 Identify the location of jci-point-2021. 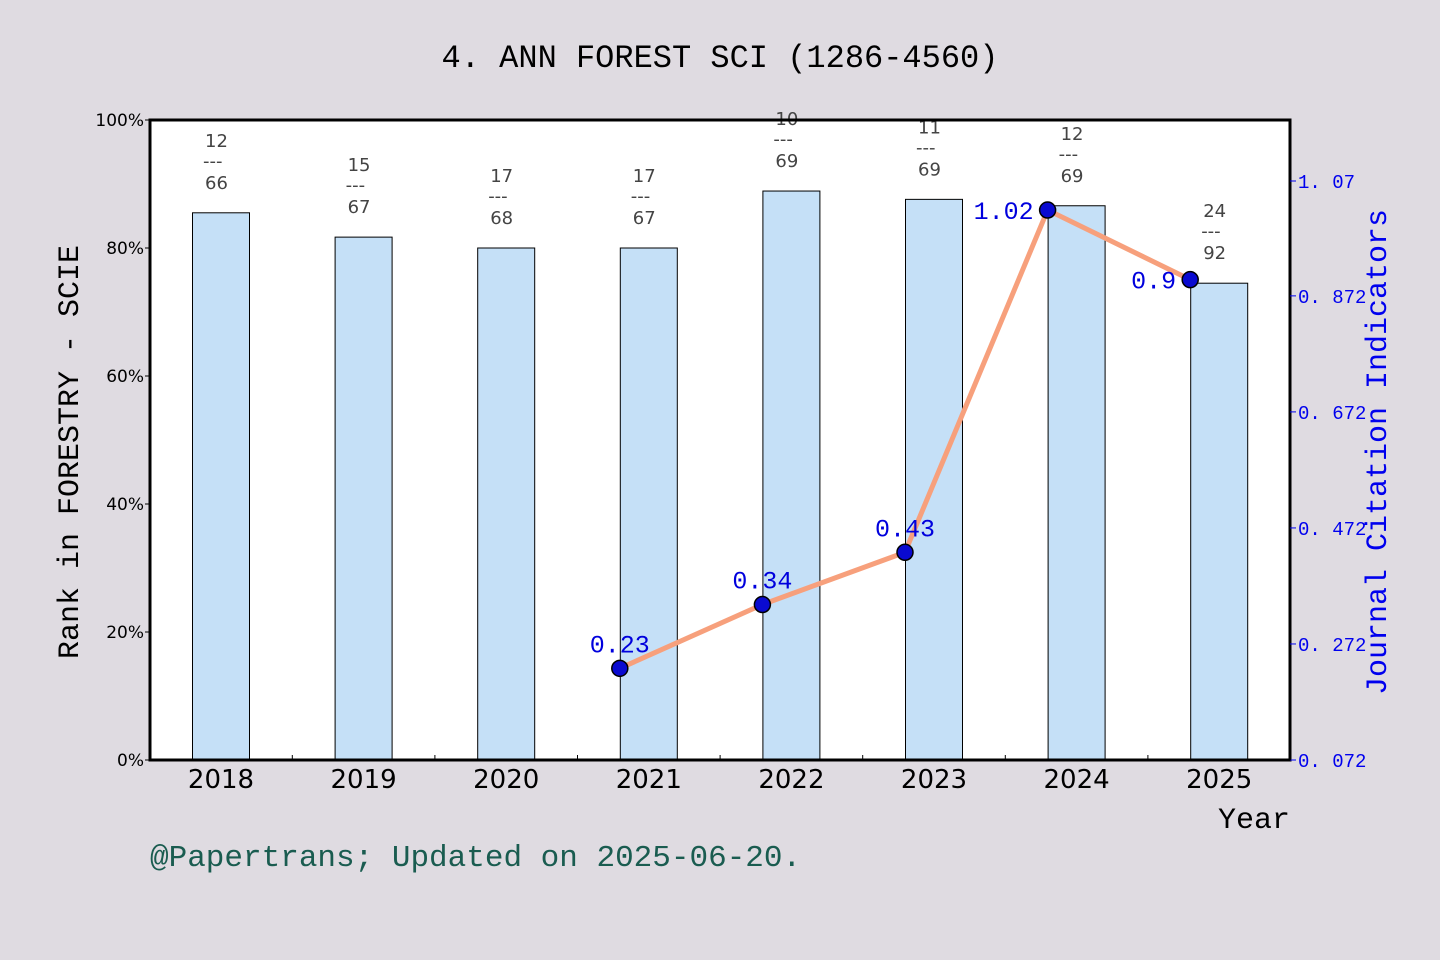
(620, 668).